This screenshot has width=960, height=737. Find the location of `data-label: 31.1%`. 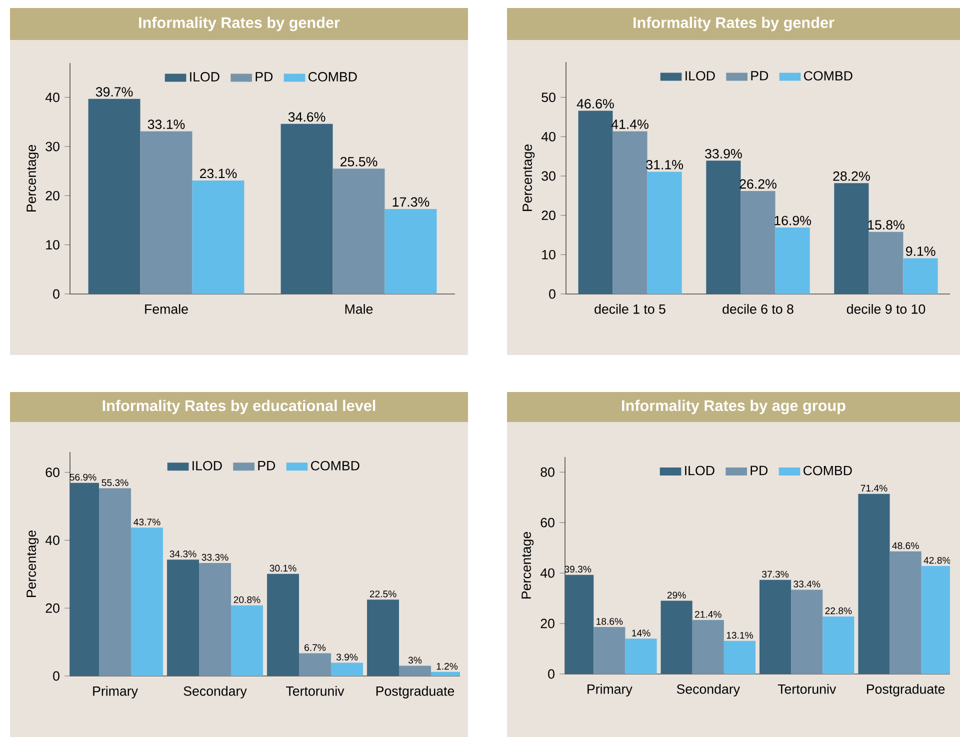

data-label: 31.1% is located at coordinates (665, 165).